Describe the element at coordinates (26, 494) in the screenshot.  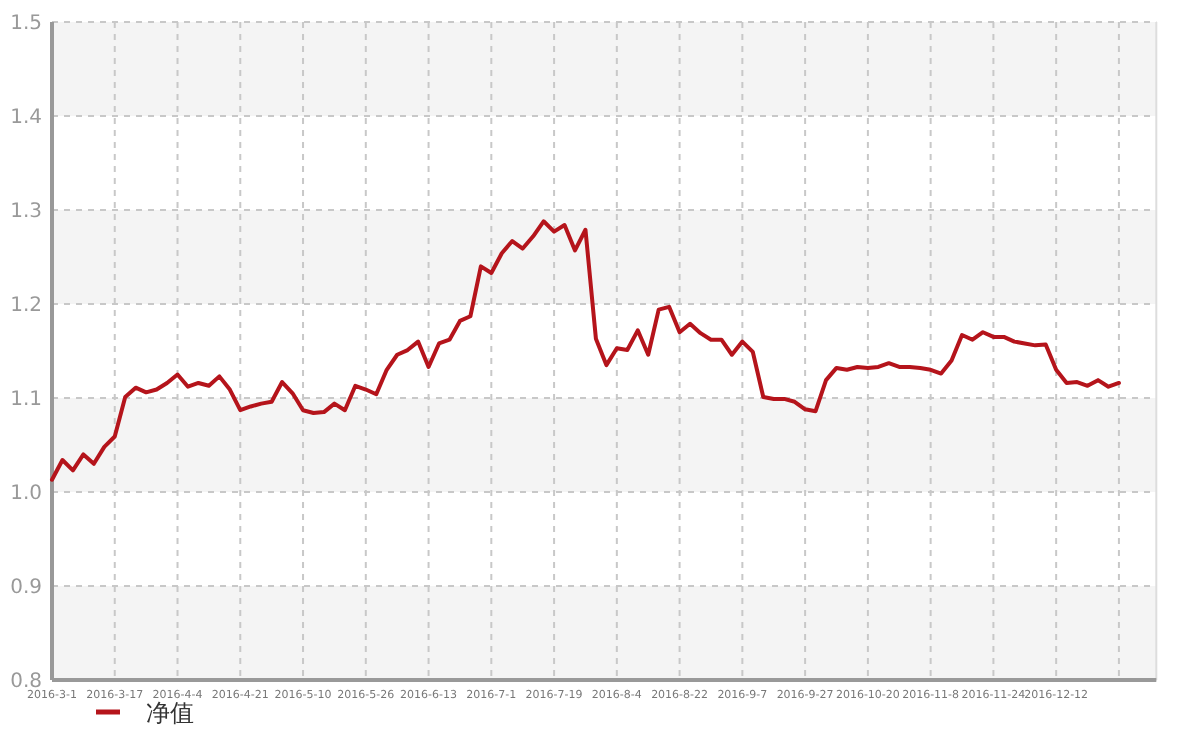
I see `y-tick-label: 1.0` at that location.